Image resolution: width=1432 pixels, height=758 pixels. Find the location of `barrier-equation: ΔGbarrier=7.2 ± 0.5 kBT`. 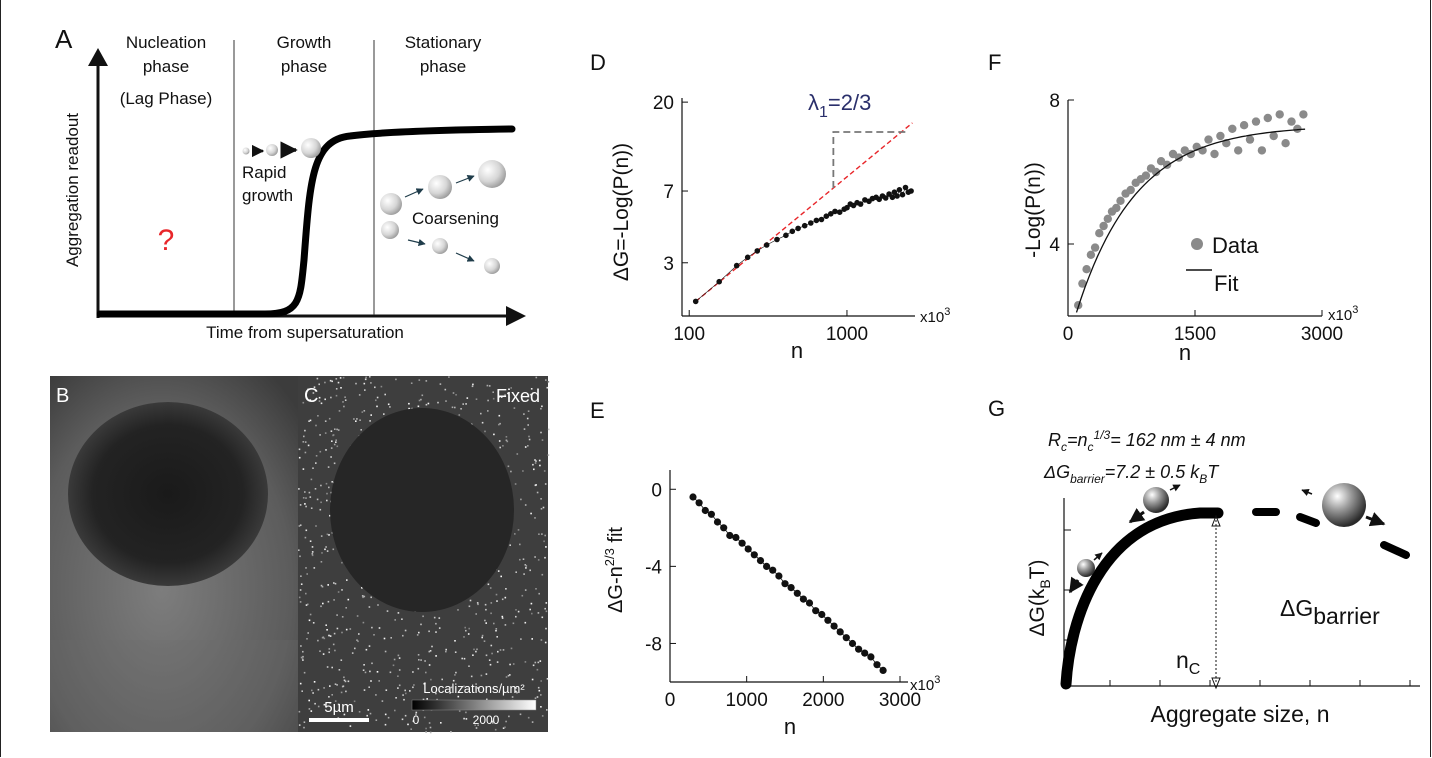

barrier-equation: ΔGbarrier=7.2 ± 0.5 kBT is located at coordinates (1131, 474).